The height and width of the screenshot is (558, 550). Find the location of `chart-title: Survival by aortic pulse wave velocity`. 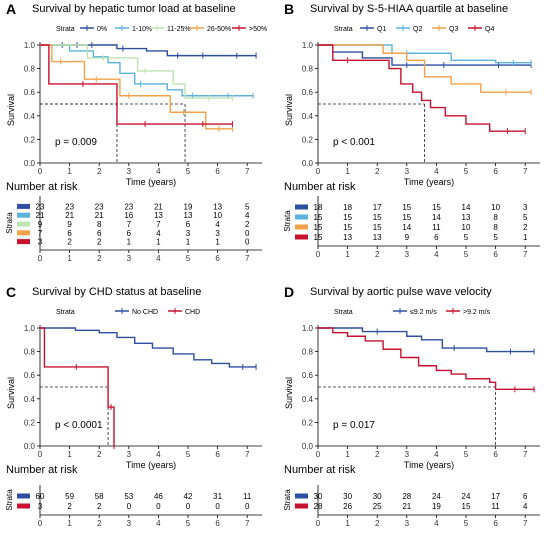

chart-title: Survival by aortic pulse wave velocity is located at coordinates (401, 292).